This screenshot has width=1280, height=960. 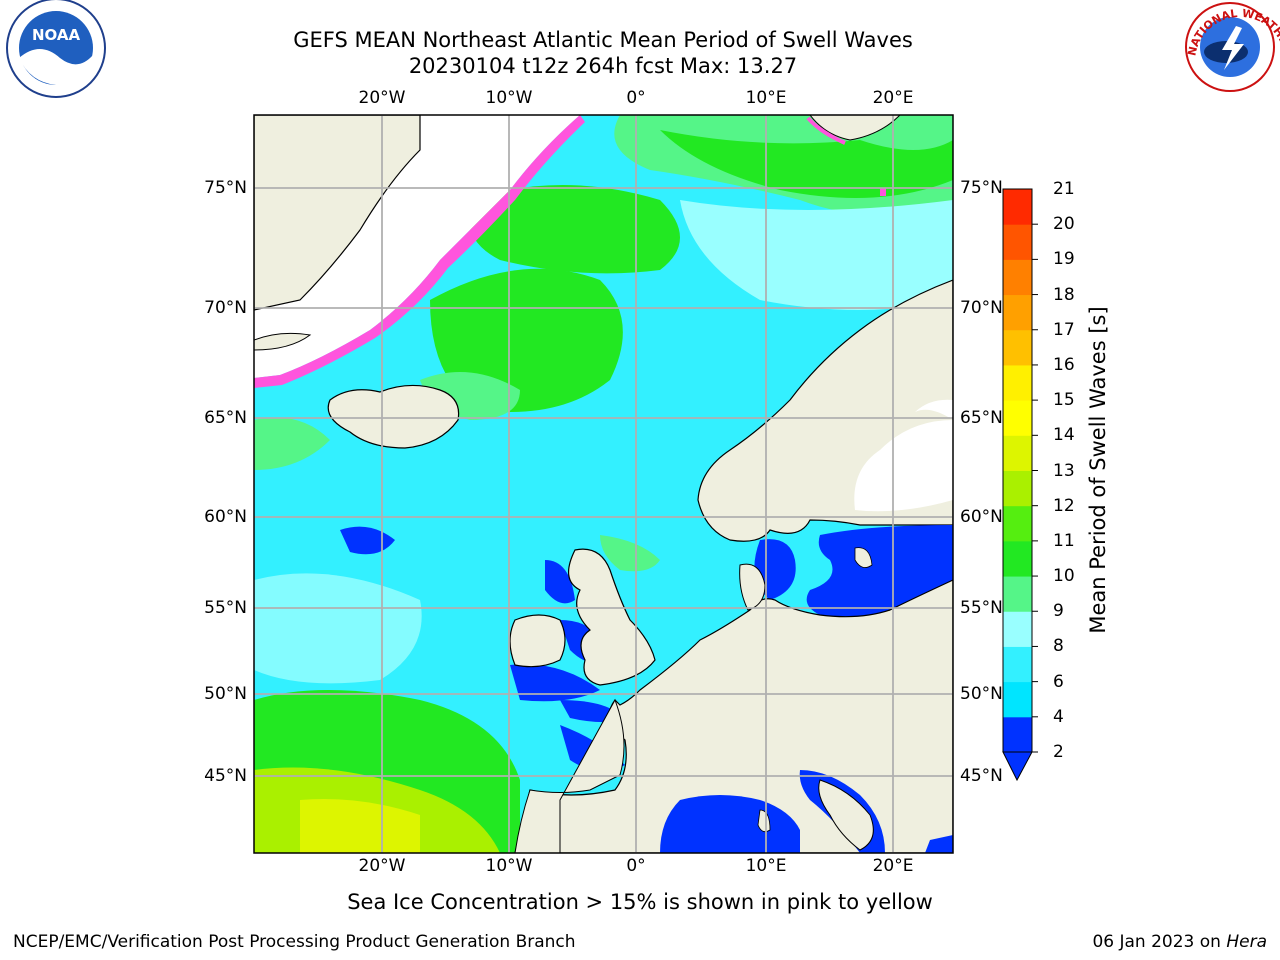 What do you see at coordinates (1246, 942) in the screenshot?
I see `footer-host: Hera` at bounding box center [1246, 942].